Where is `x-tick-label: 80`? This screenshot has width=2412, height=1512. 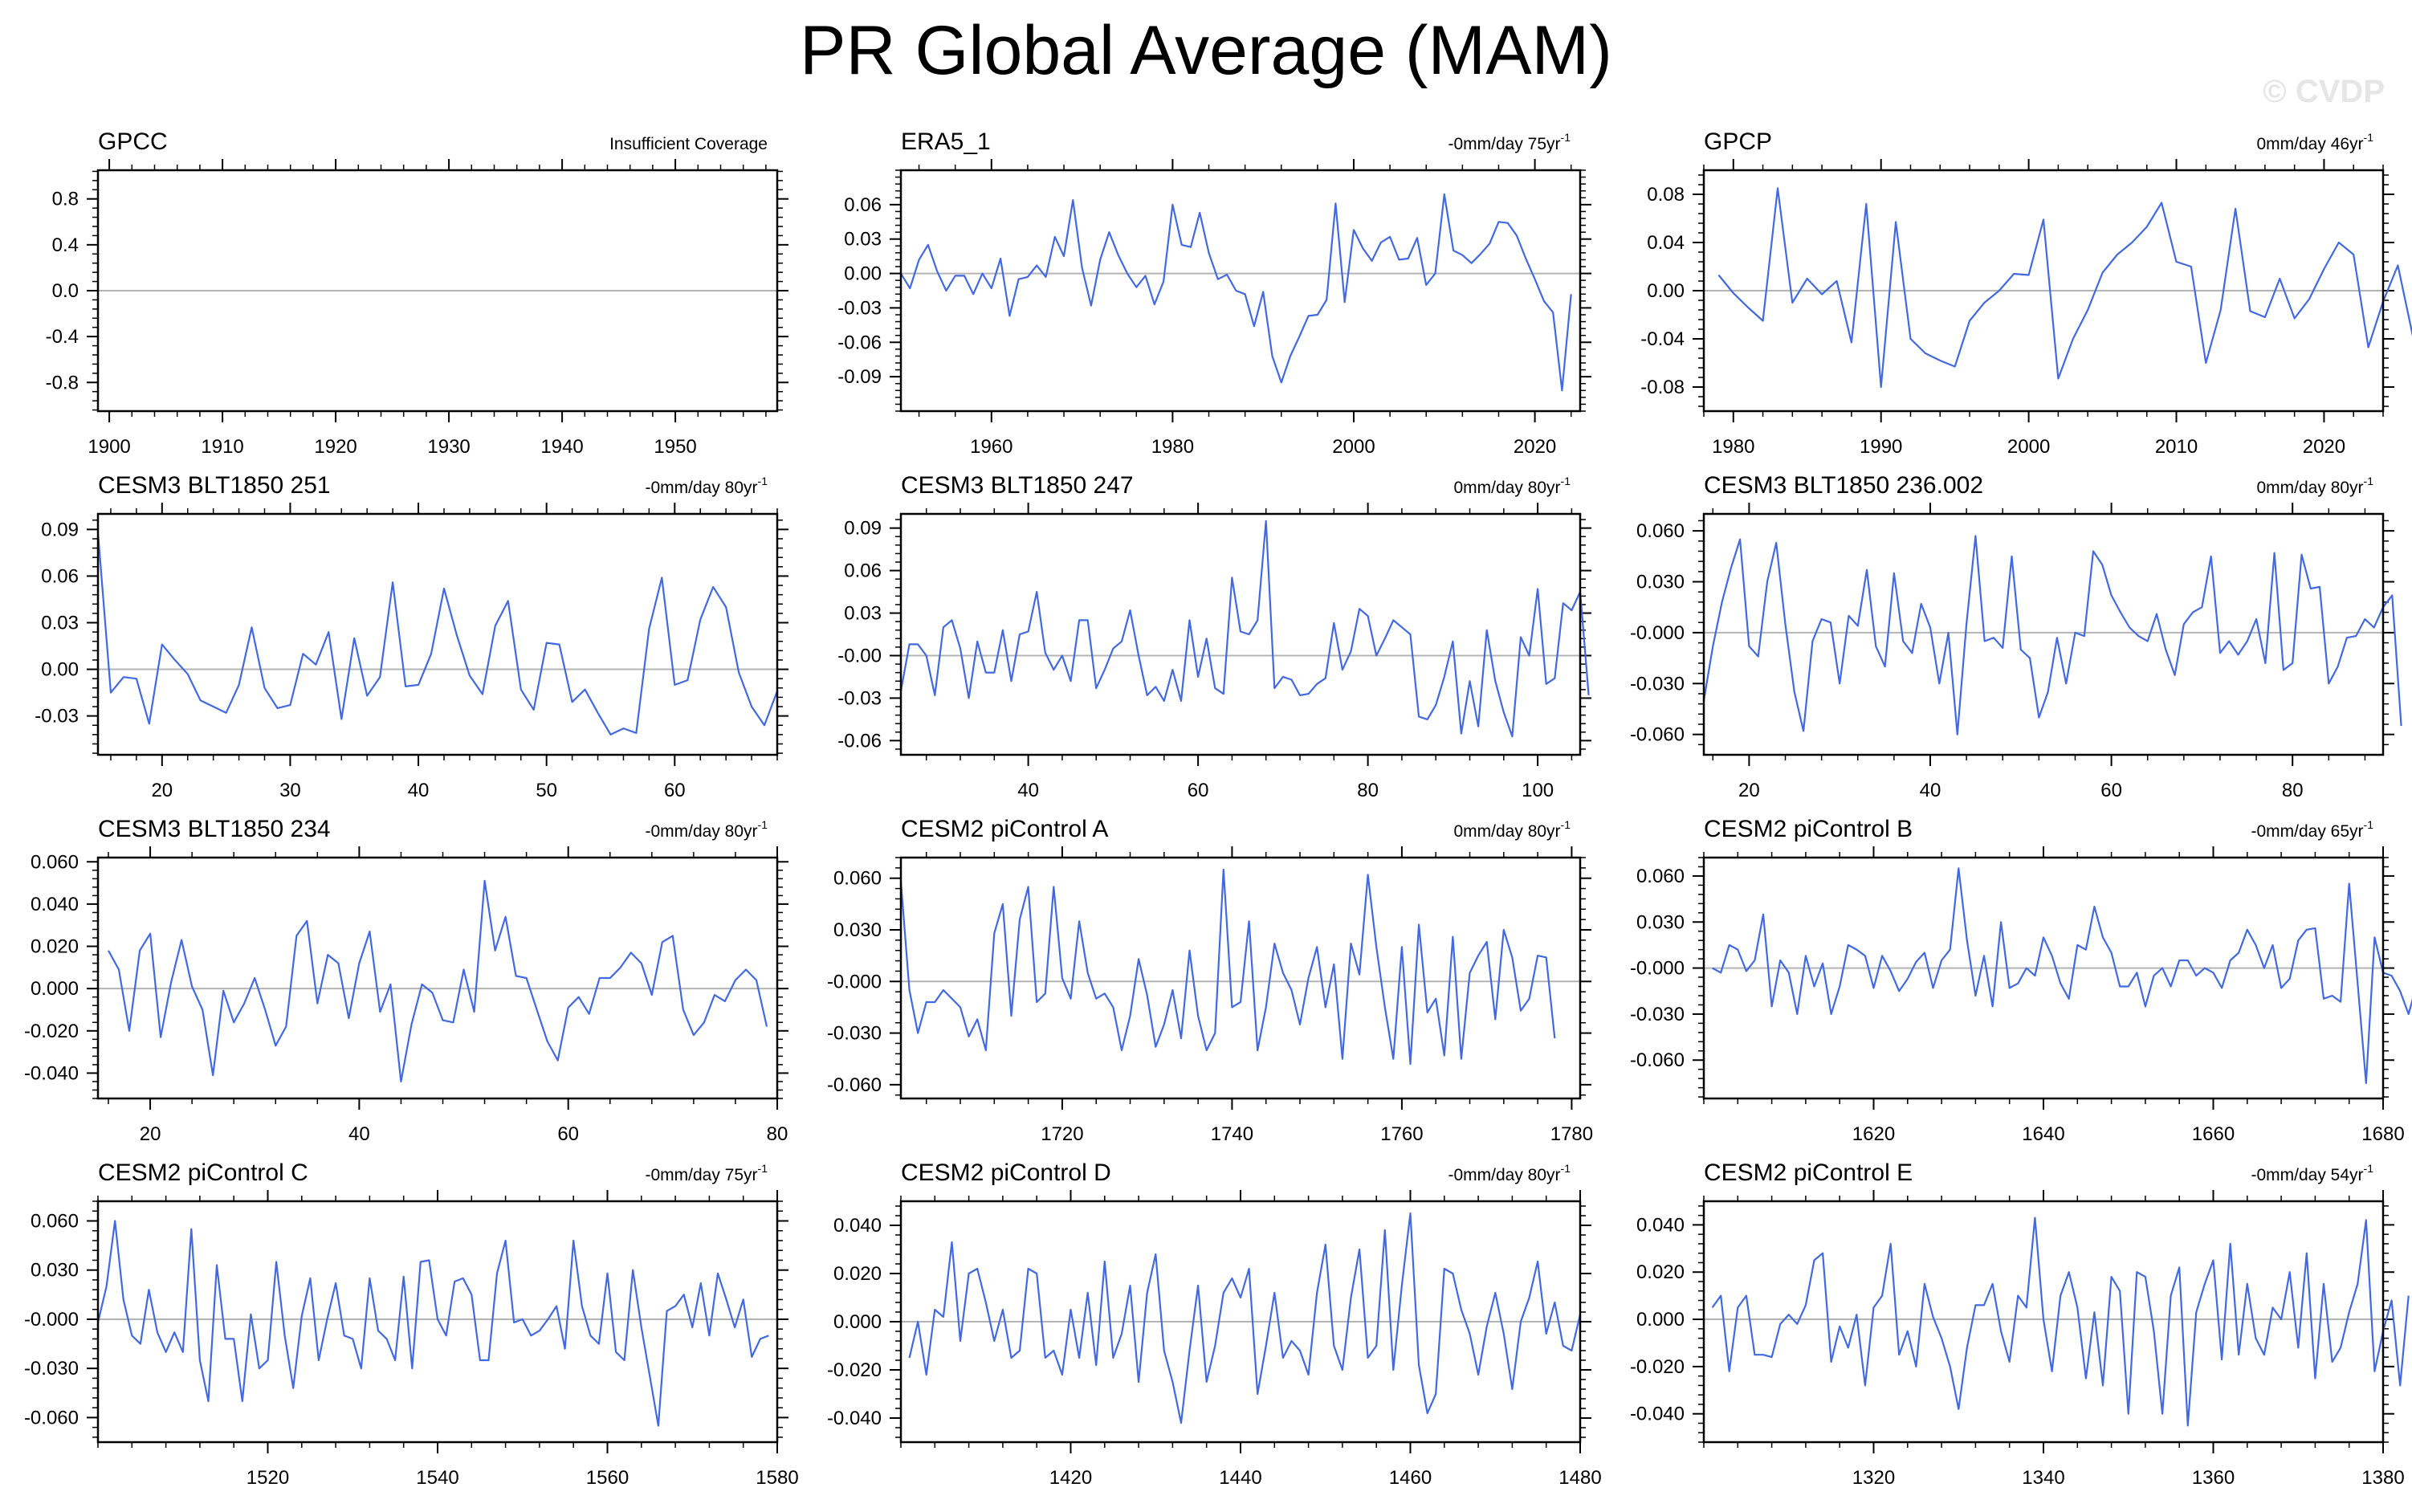
x-tick-label: 80 is located at coordinates (2293, 791).